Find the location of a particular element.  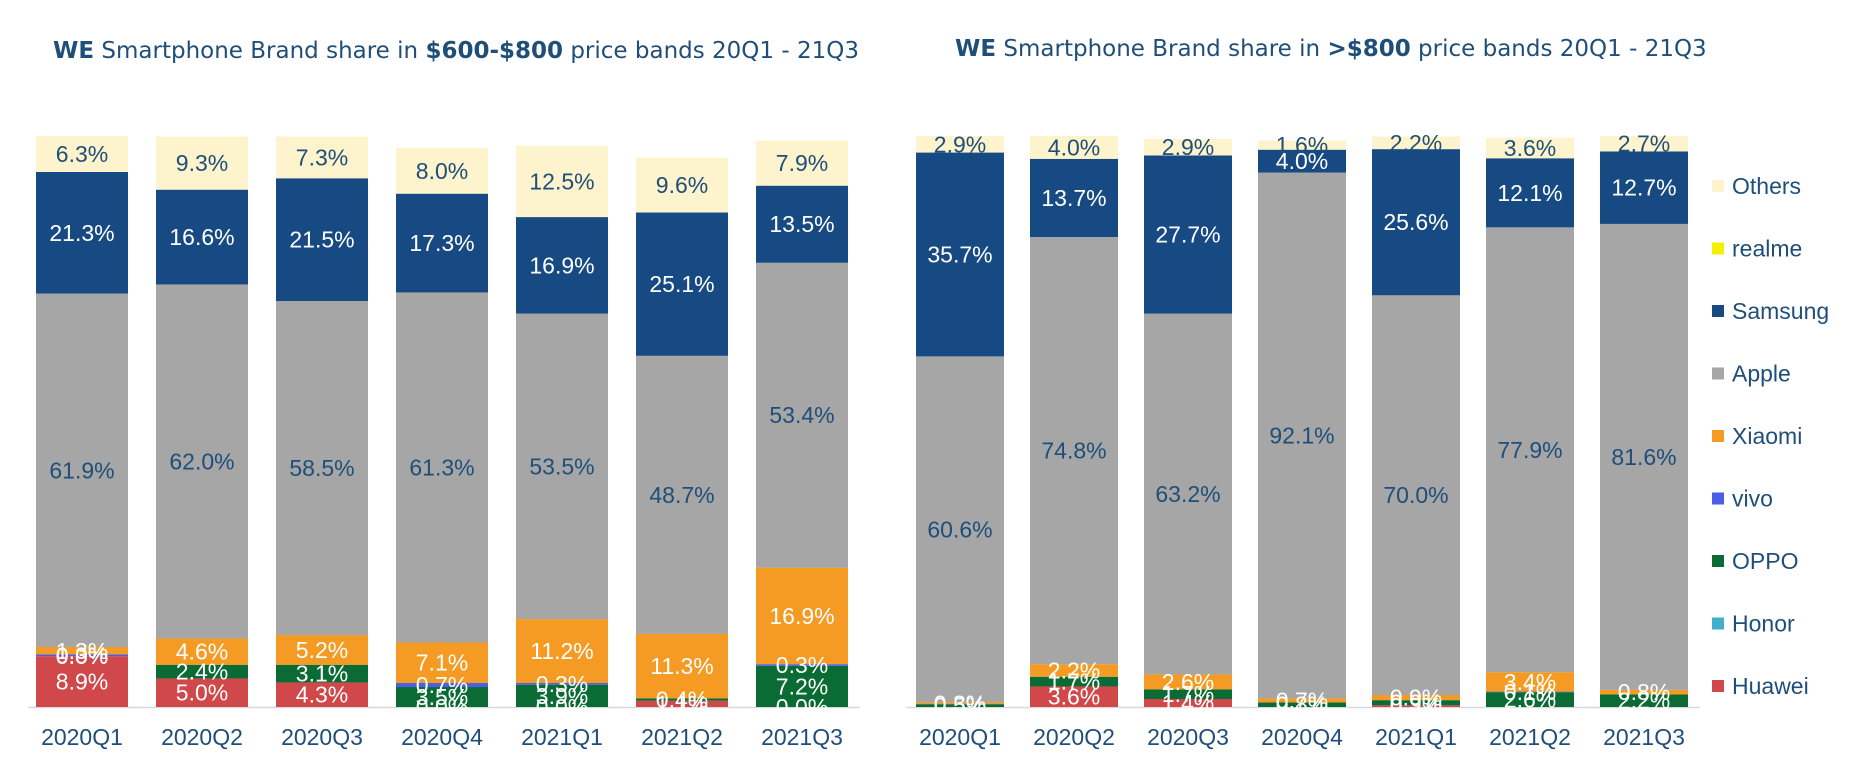

left-label-2021q3-apple: 53.4% is located at coordinates (801, 415).